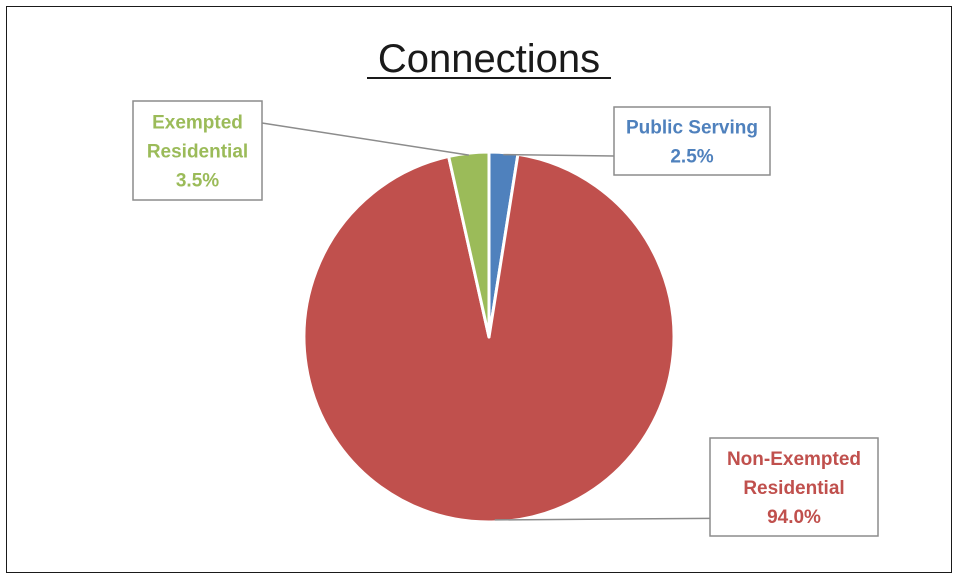  I want to click on chart-title: Connections, so click(489, 59).